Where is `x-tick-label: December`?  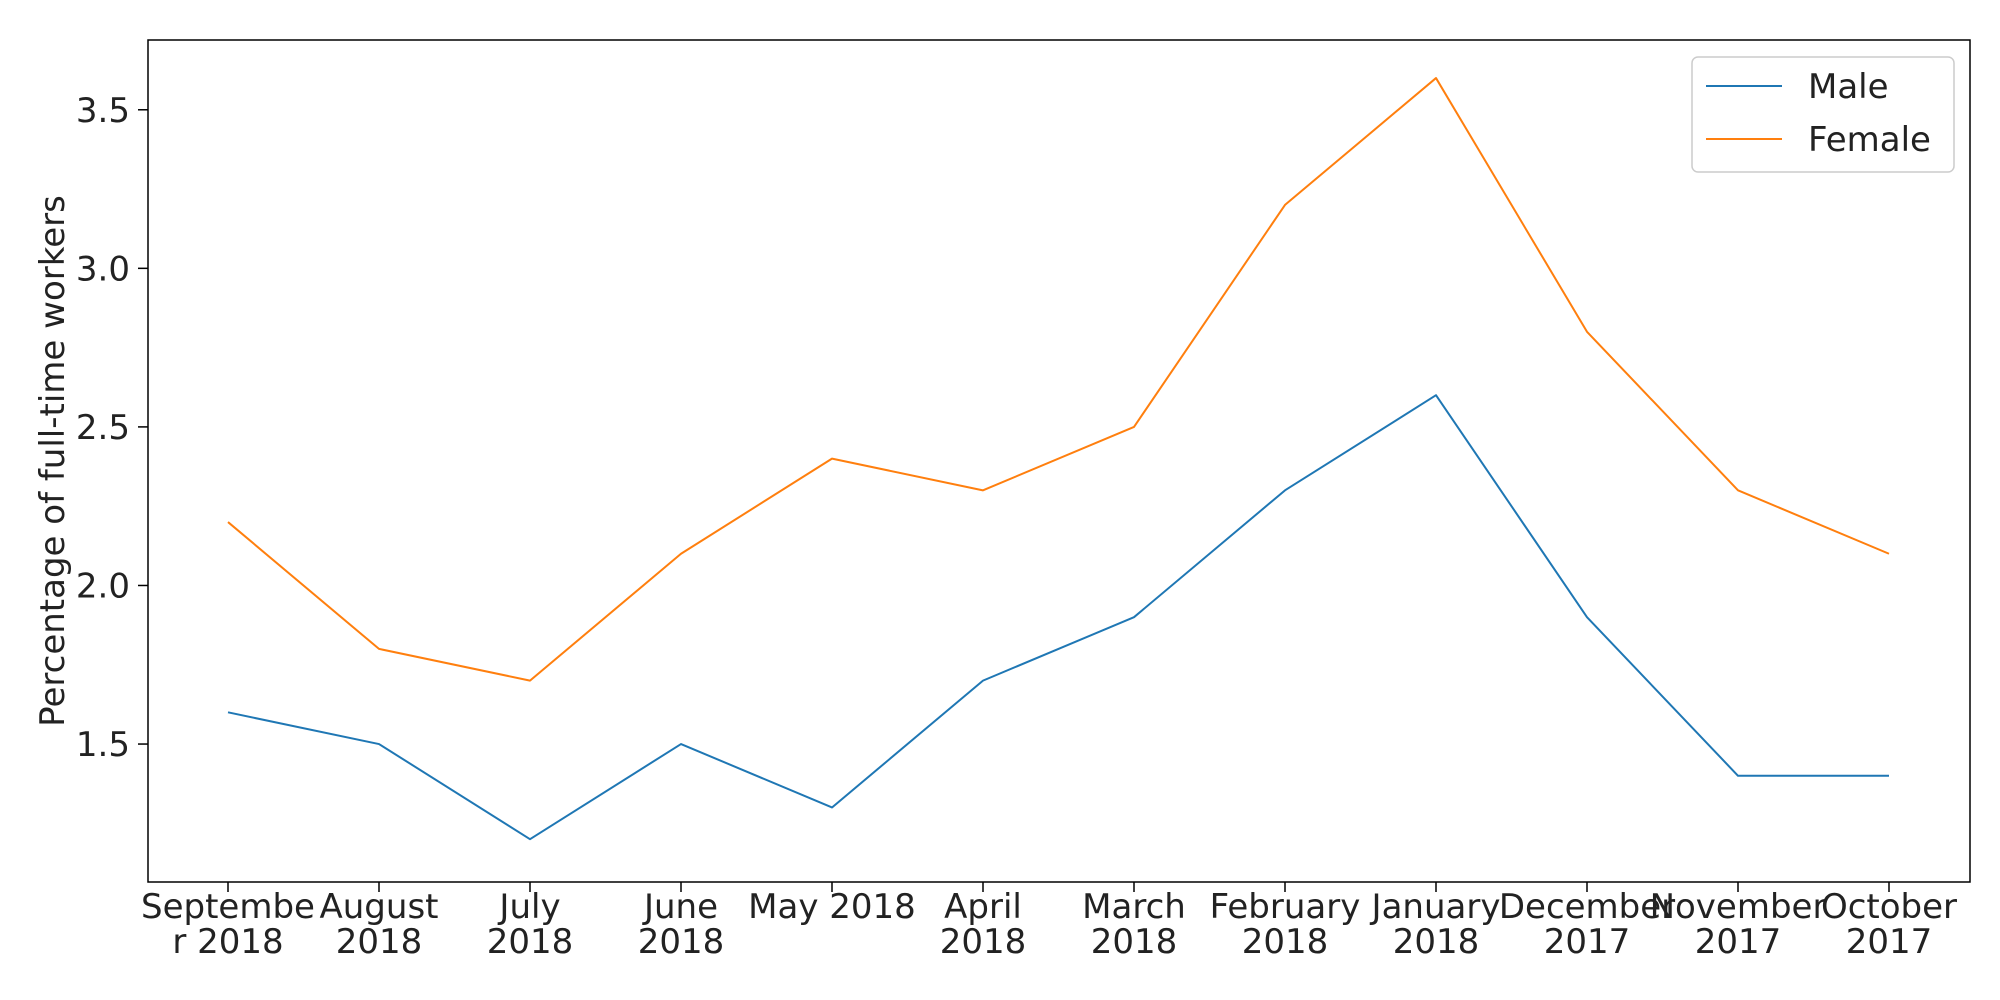
x-tick-label: December is located at coordinates (1587, 907).